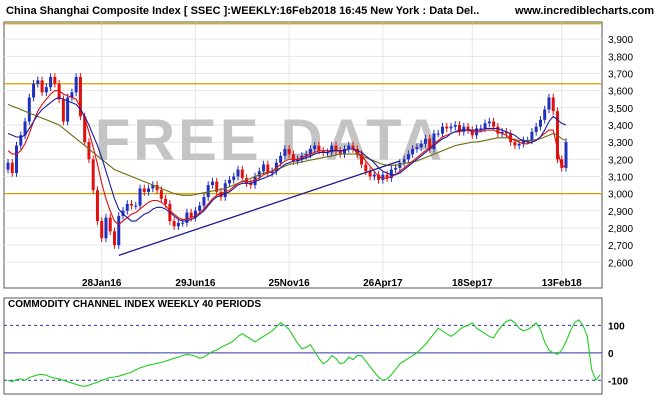  What do you see at coordinates (562, 283) in the screenshot?
I see `x-tick-label: 13Feb18` at bounding box center [562, 283].